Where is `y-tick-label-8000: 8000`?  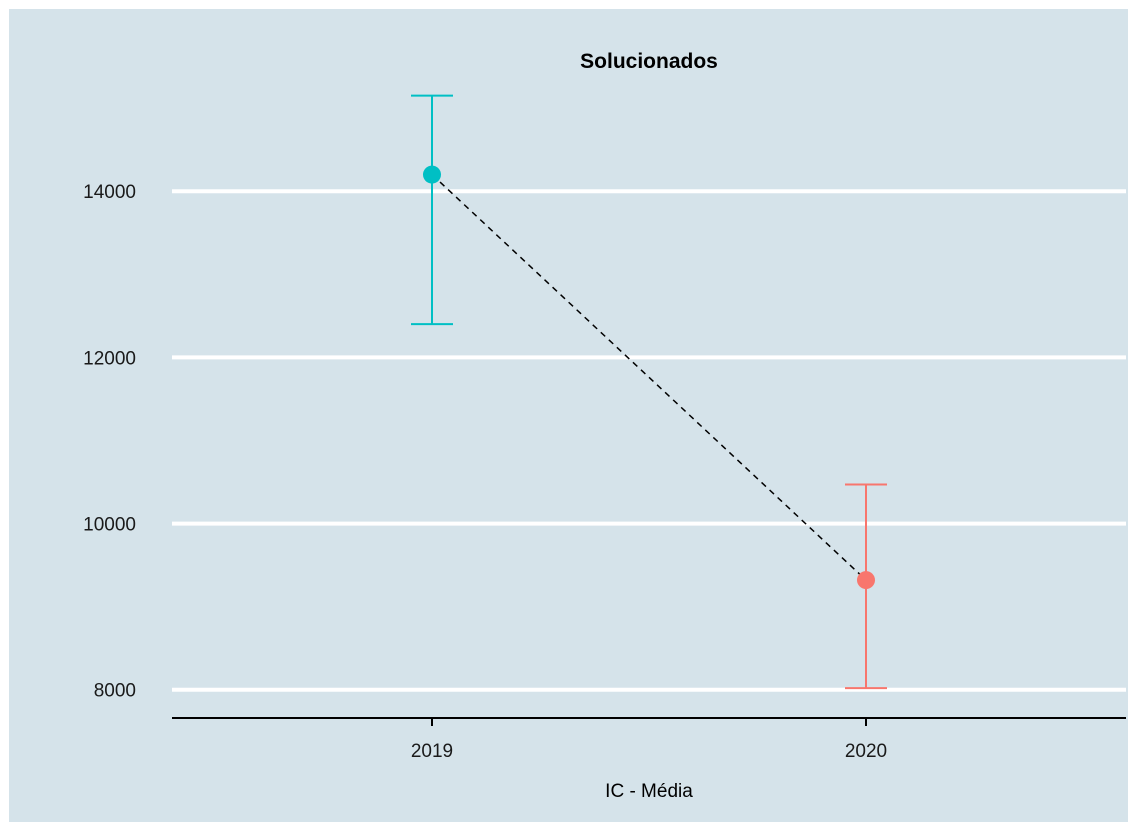 y-tick-label-8000: 8000 is located at coordinates (115, 691).